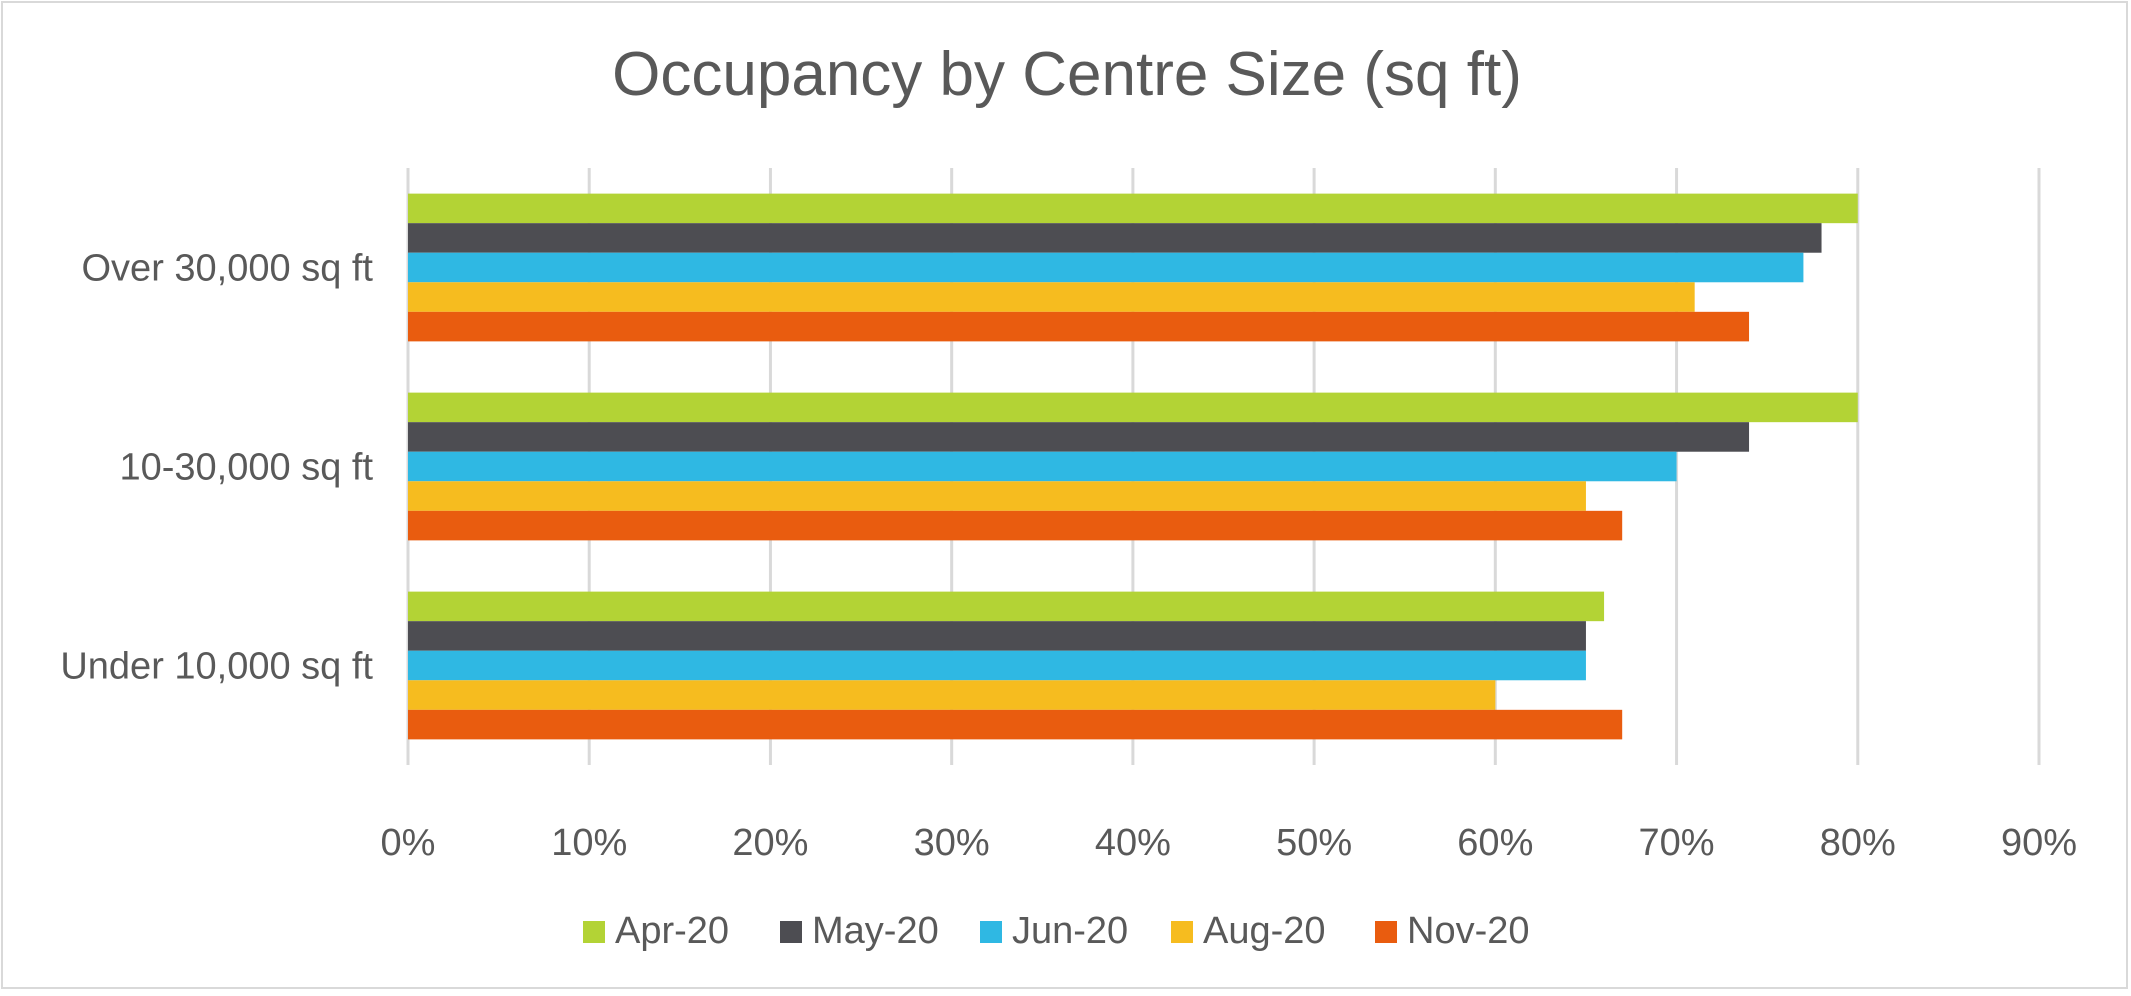 This screenshot has width=2131, height=996. I want to click on x-tick-label: 30%, so click(952, 843).